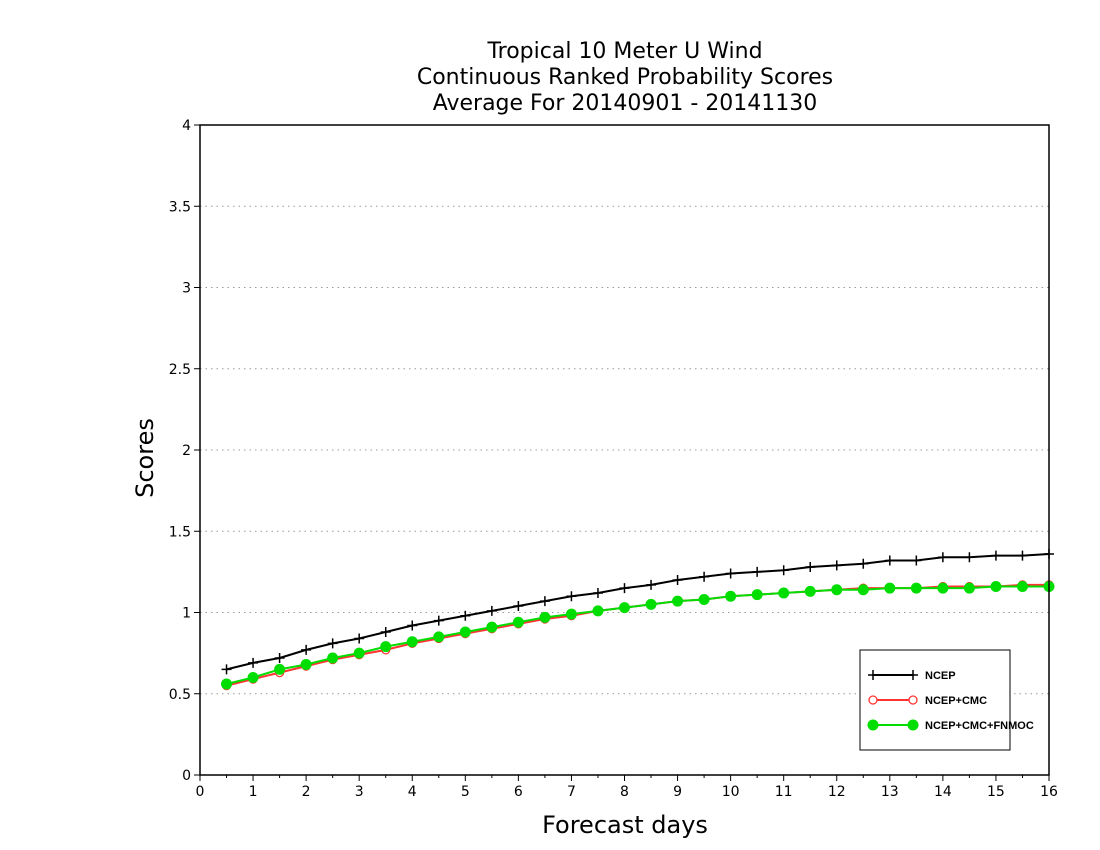  Describe the element at coordinates (571, 792) in the screenshot. I see `x-tick-label: 7` at that location.